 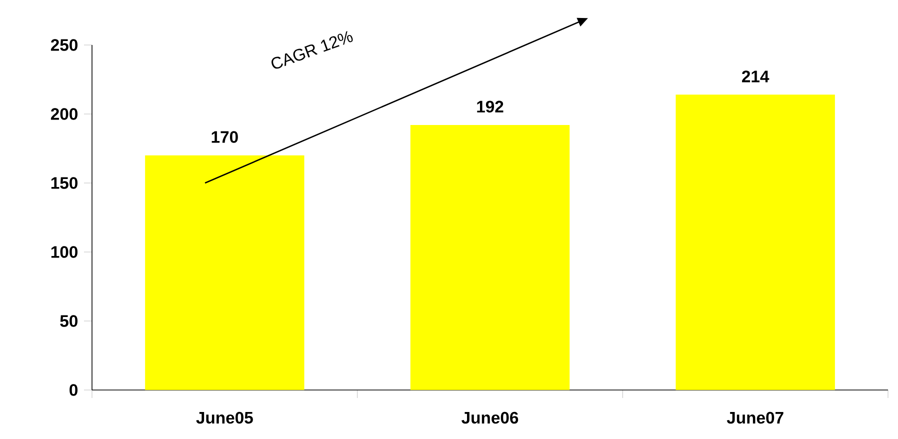 What do you see at coordinates (74, 390) in the screenshot?
I see `y-tick-label: 0` at bounding box center [74, 390].